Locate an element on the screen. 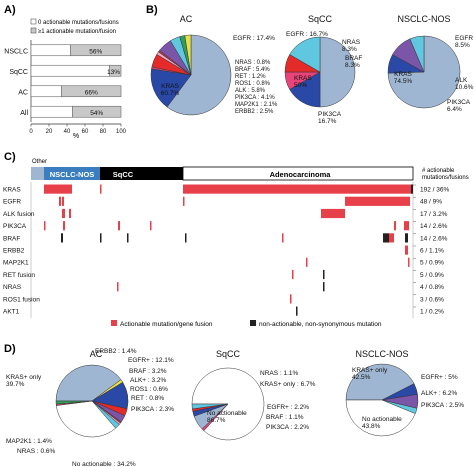 Image resolution: width=474 pixels, height=467 pixels. d-pie-2-slice-label: NRAS : 1.1% is located at coordinates (279, 373).